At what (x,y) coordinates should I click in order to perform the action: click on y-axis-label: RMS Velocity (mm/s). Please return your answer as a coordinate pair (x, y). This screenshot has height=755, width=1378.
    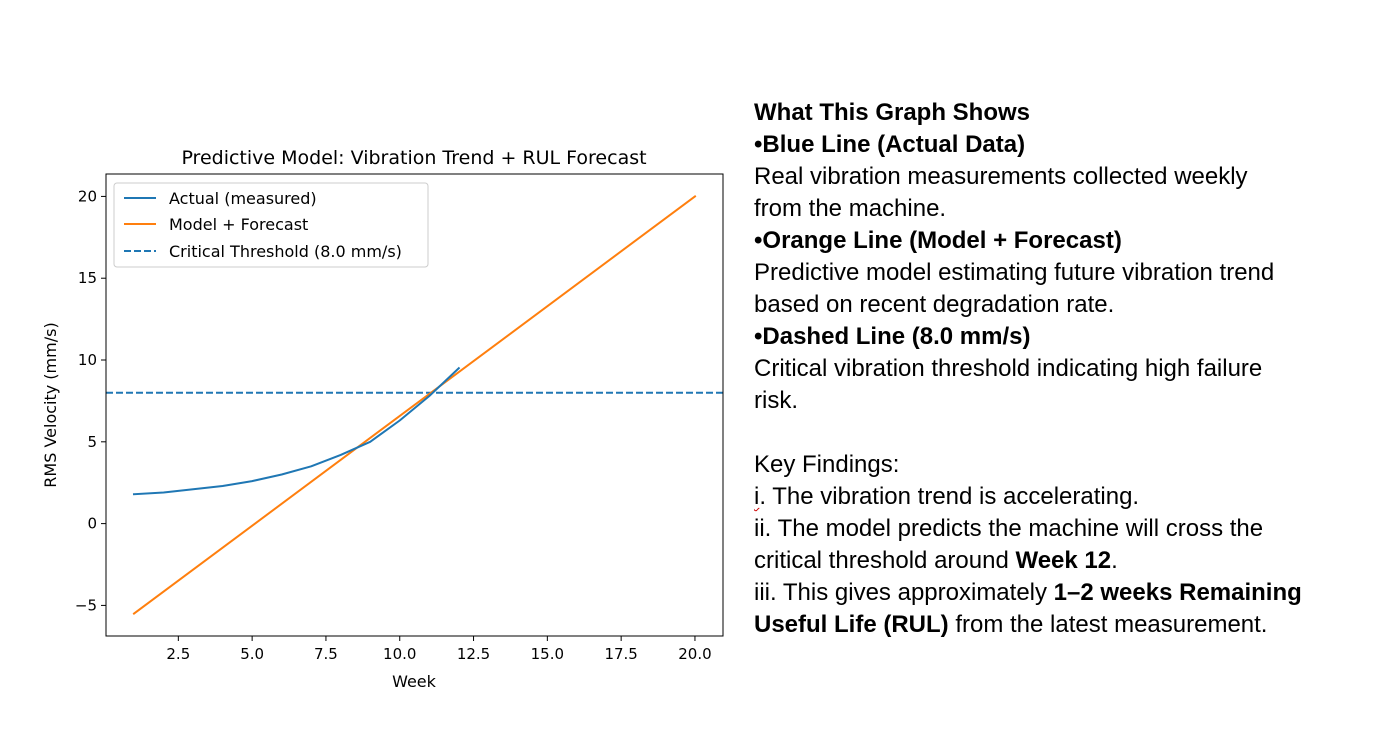
    Looking at the image, I should click on (50, 404).